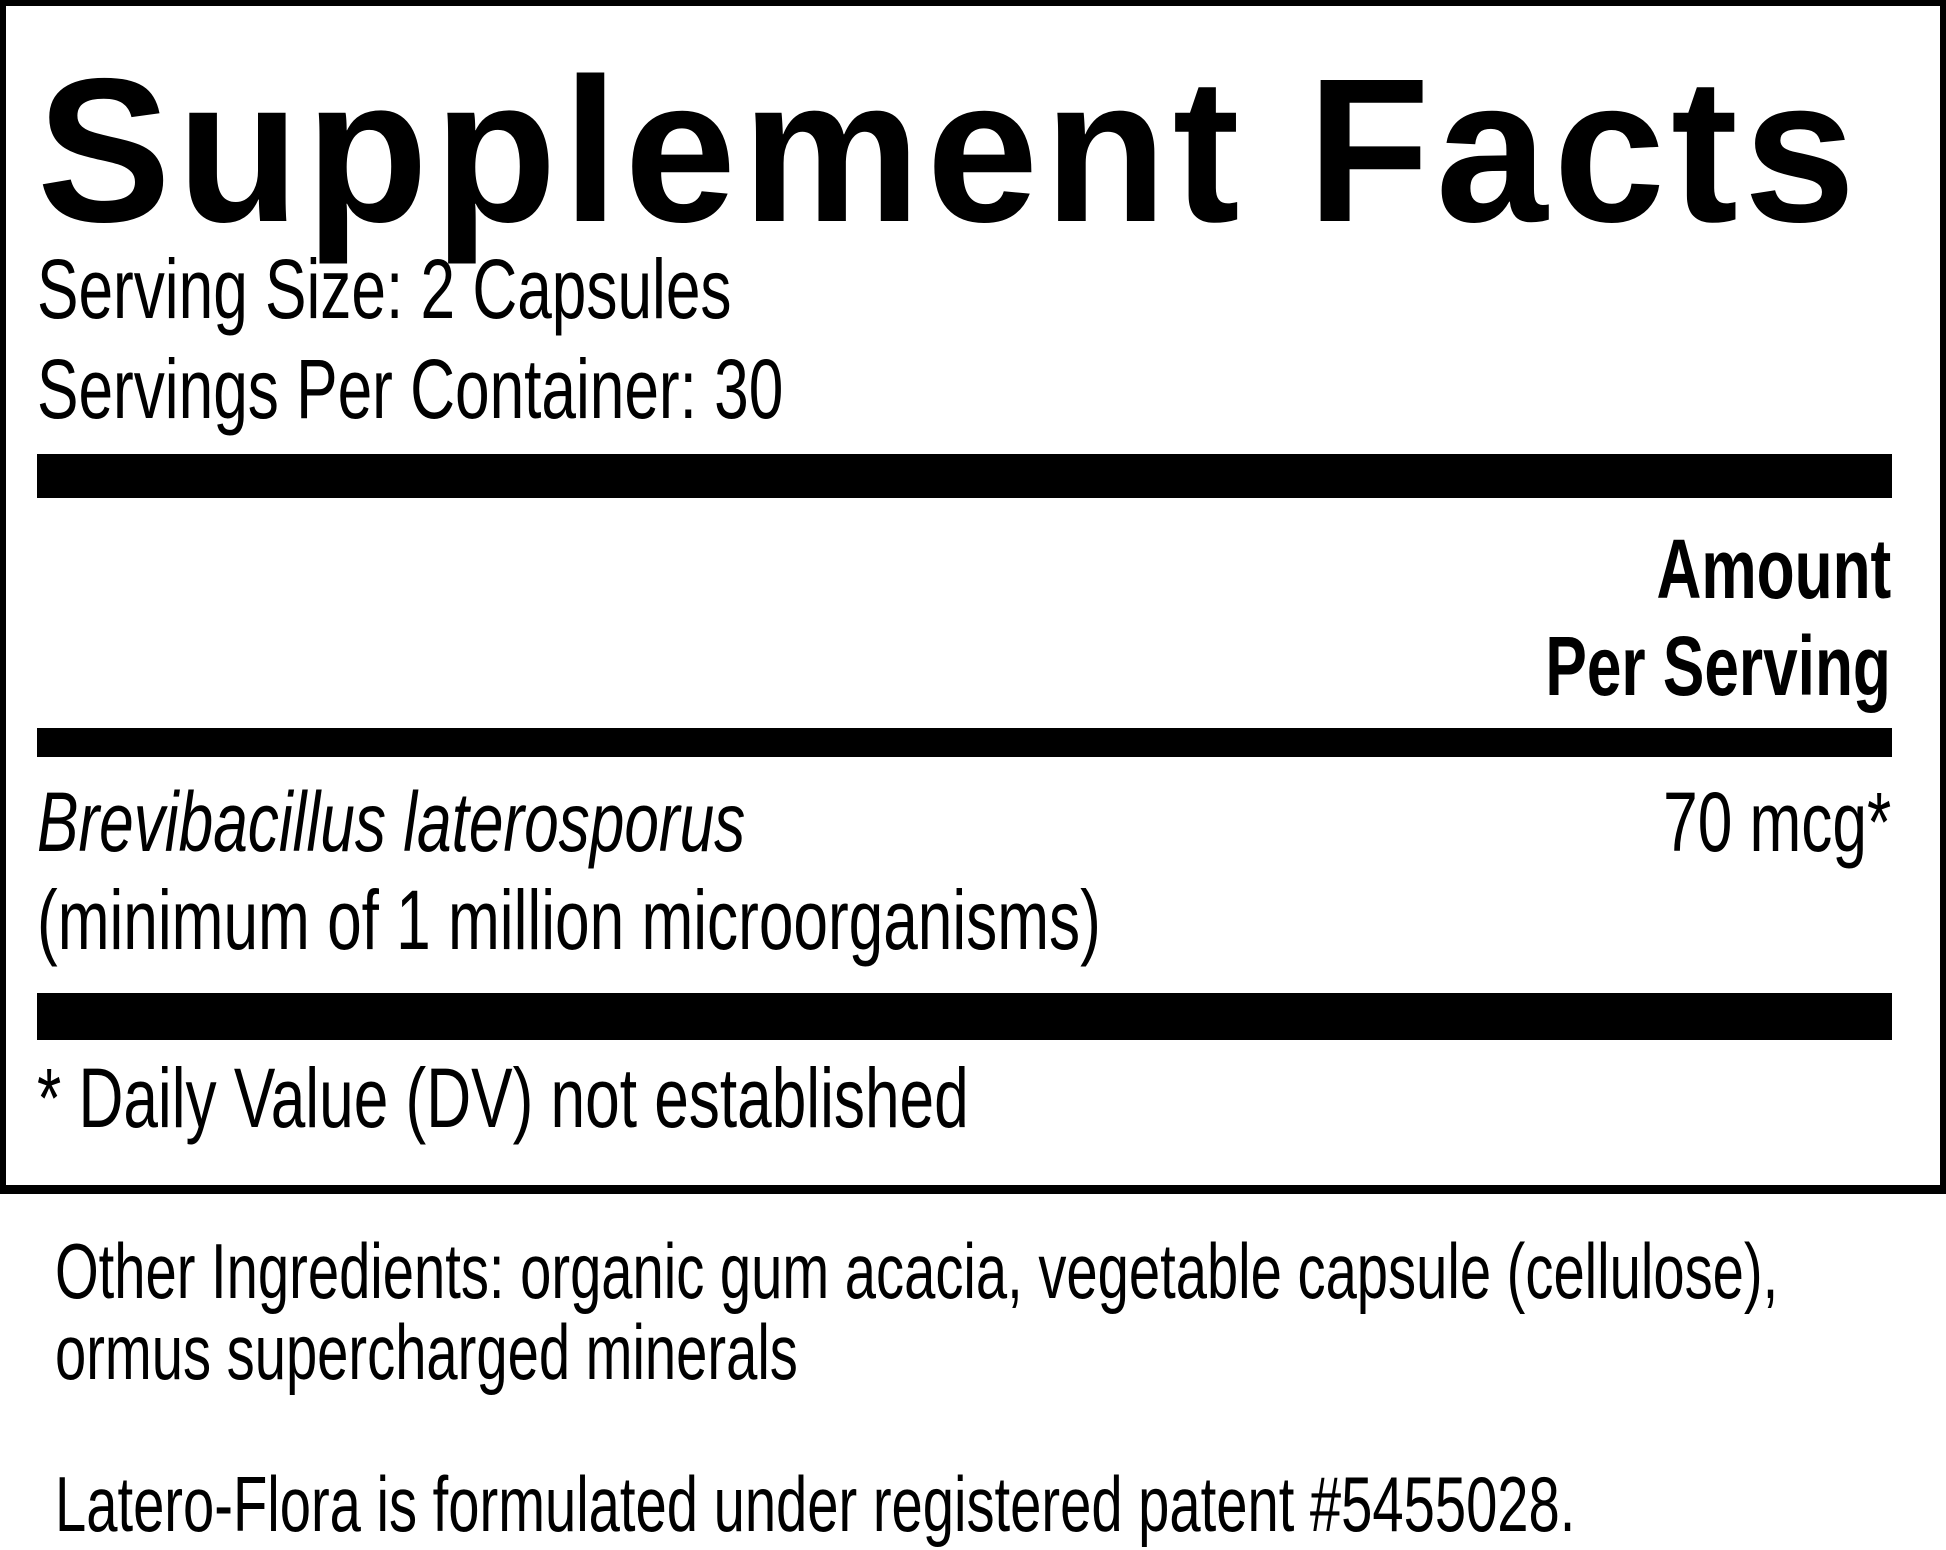  I want to click on amount-header-line2: Per Serving, so click(1718, 666).